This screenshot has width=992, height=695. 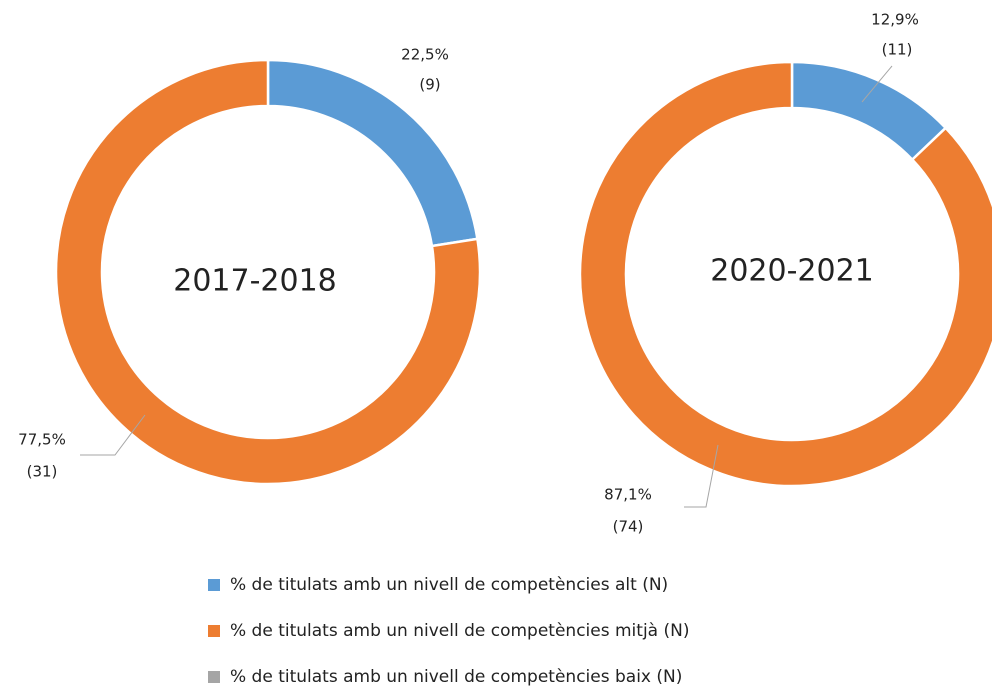 I want to click on chart-title: 2020-2021, so click(x=792, y=271).